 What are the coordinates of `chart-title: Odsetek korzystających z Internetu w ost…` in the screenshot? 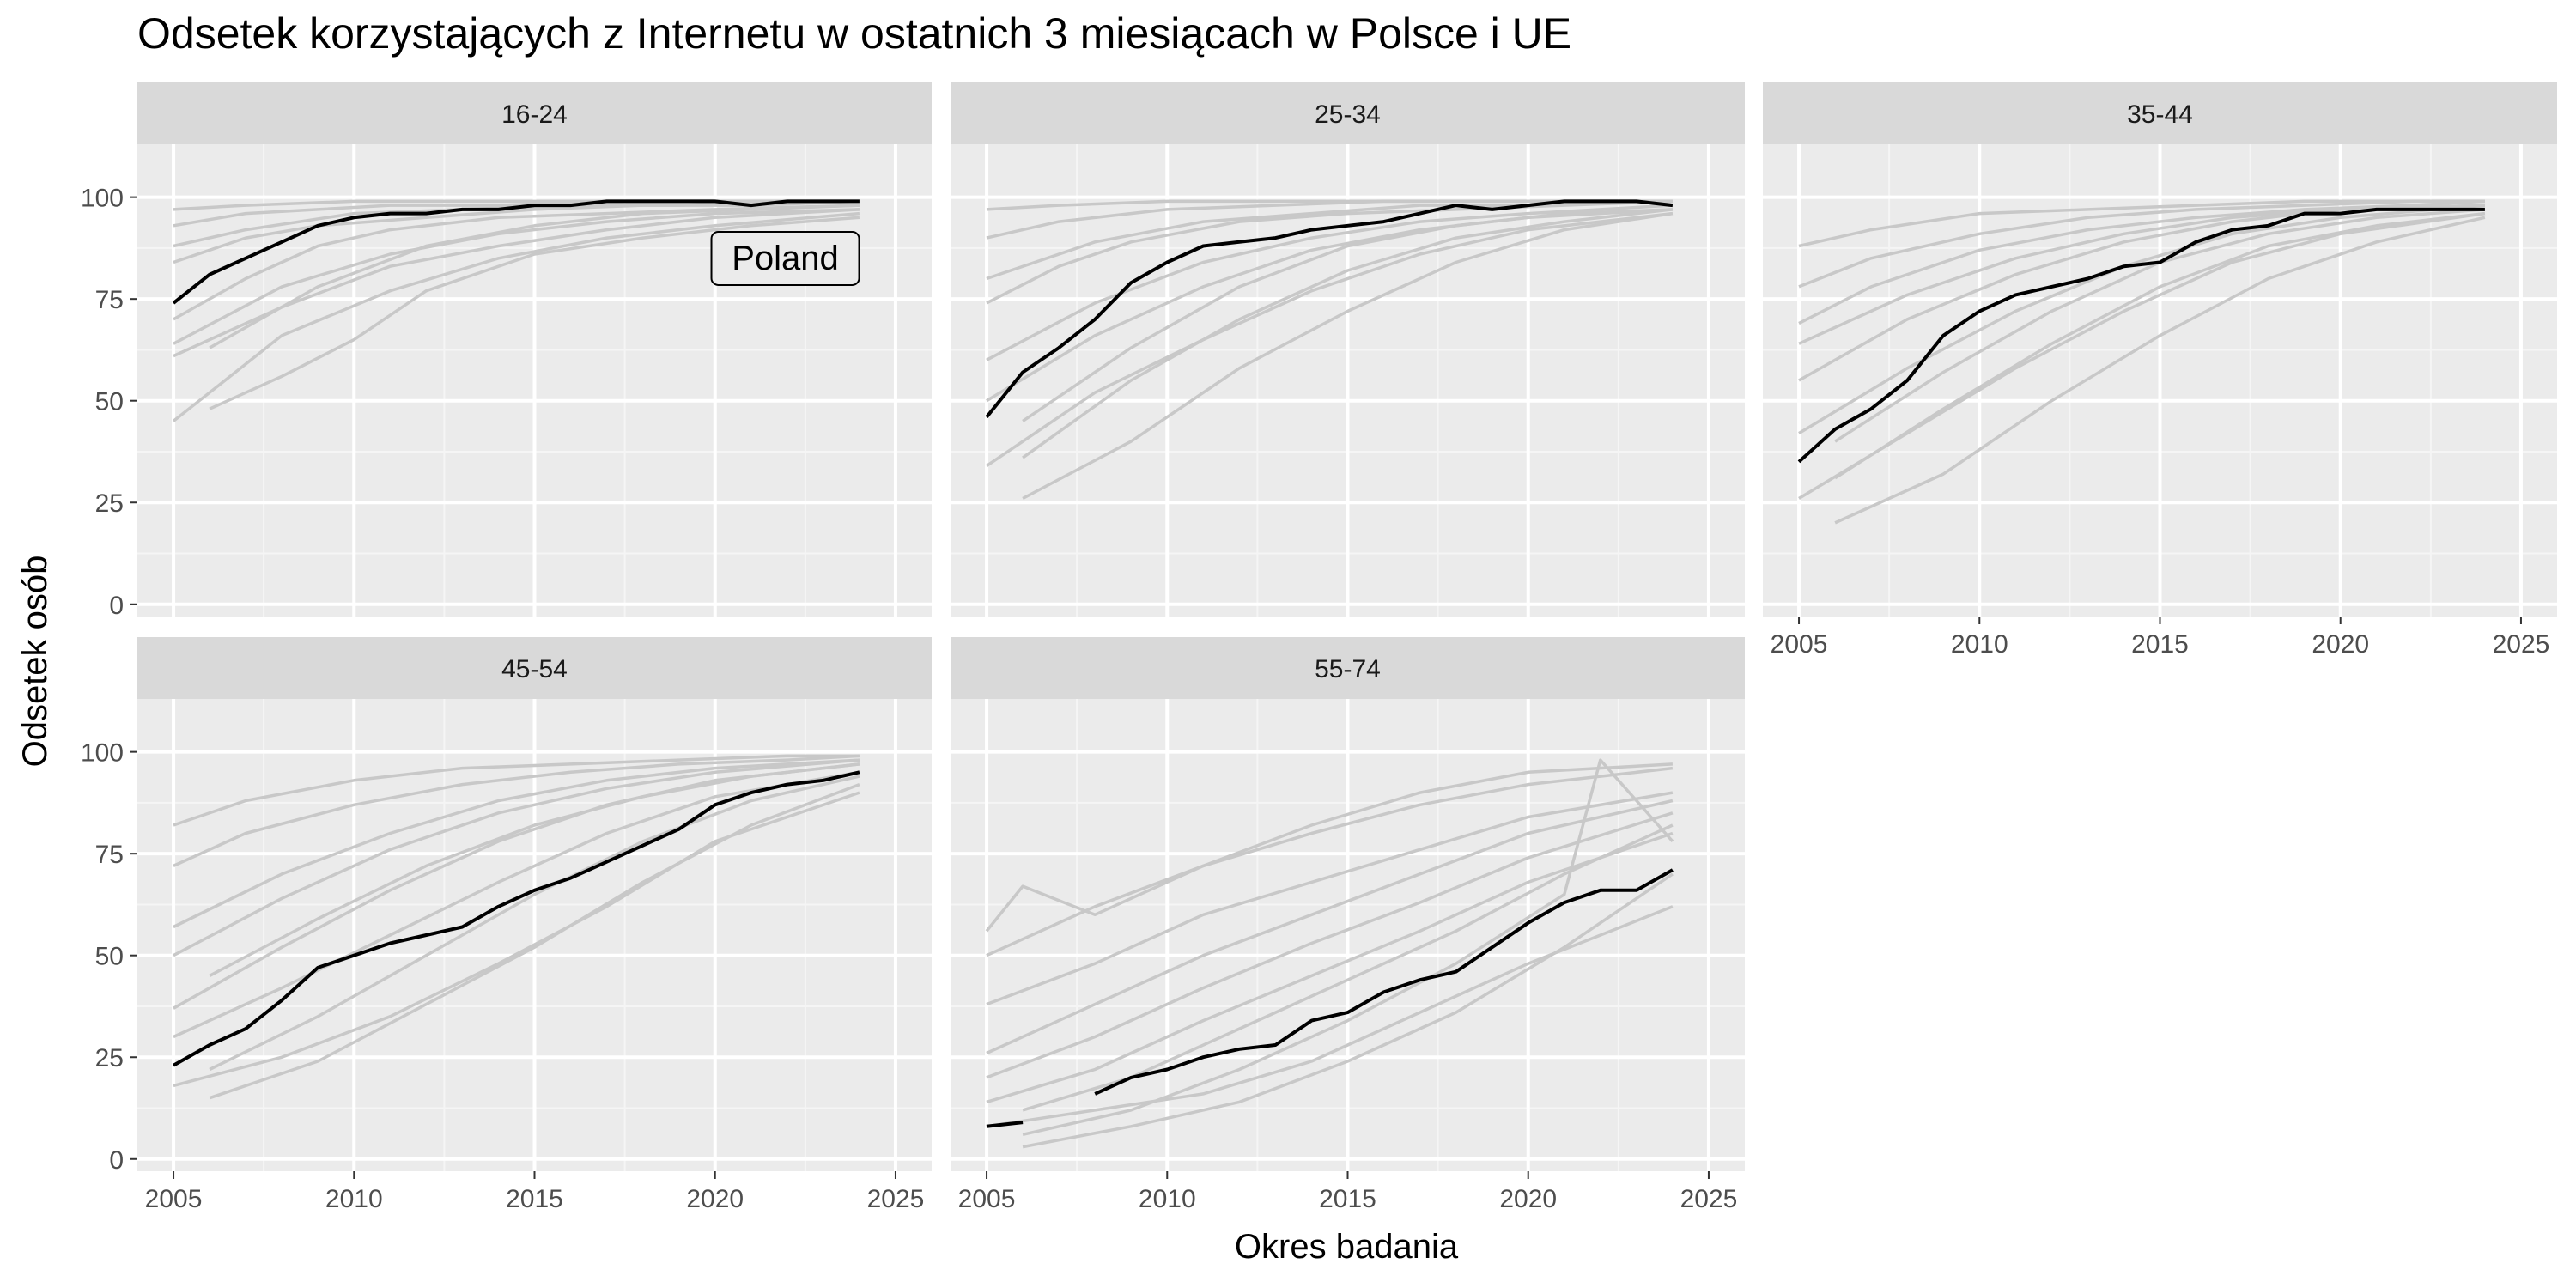 It's located at (854, 33).